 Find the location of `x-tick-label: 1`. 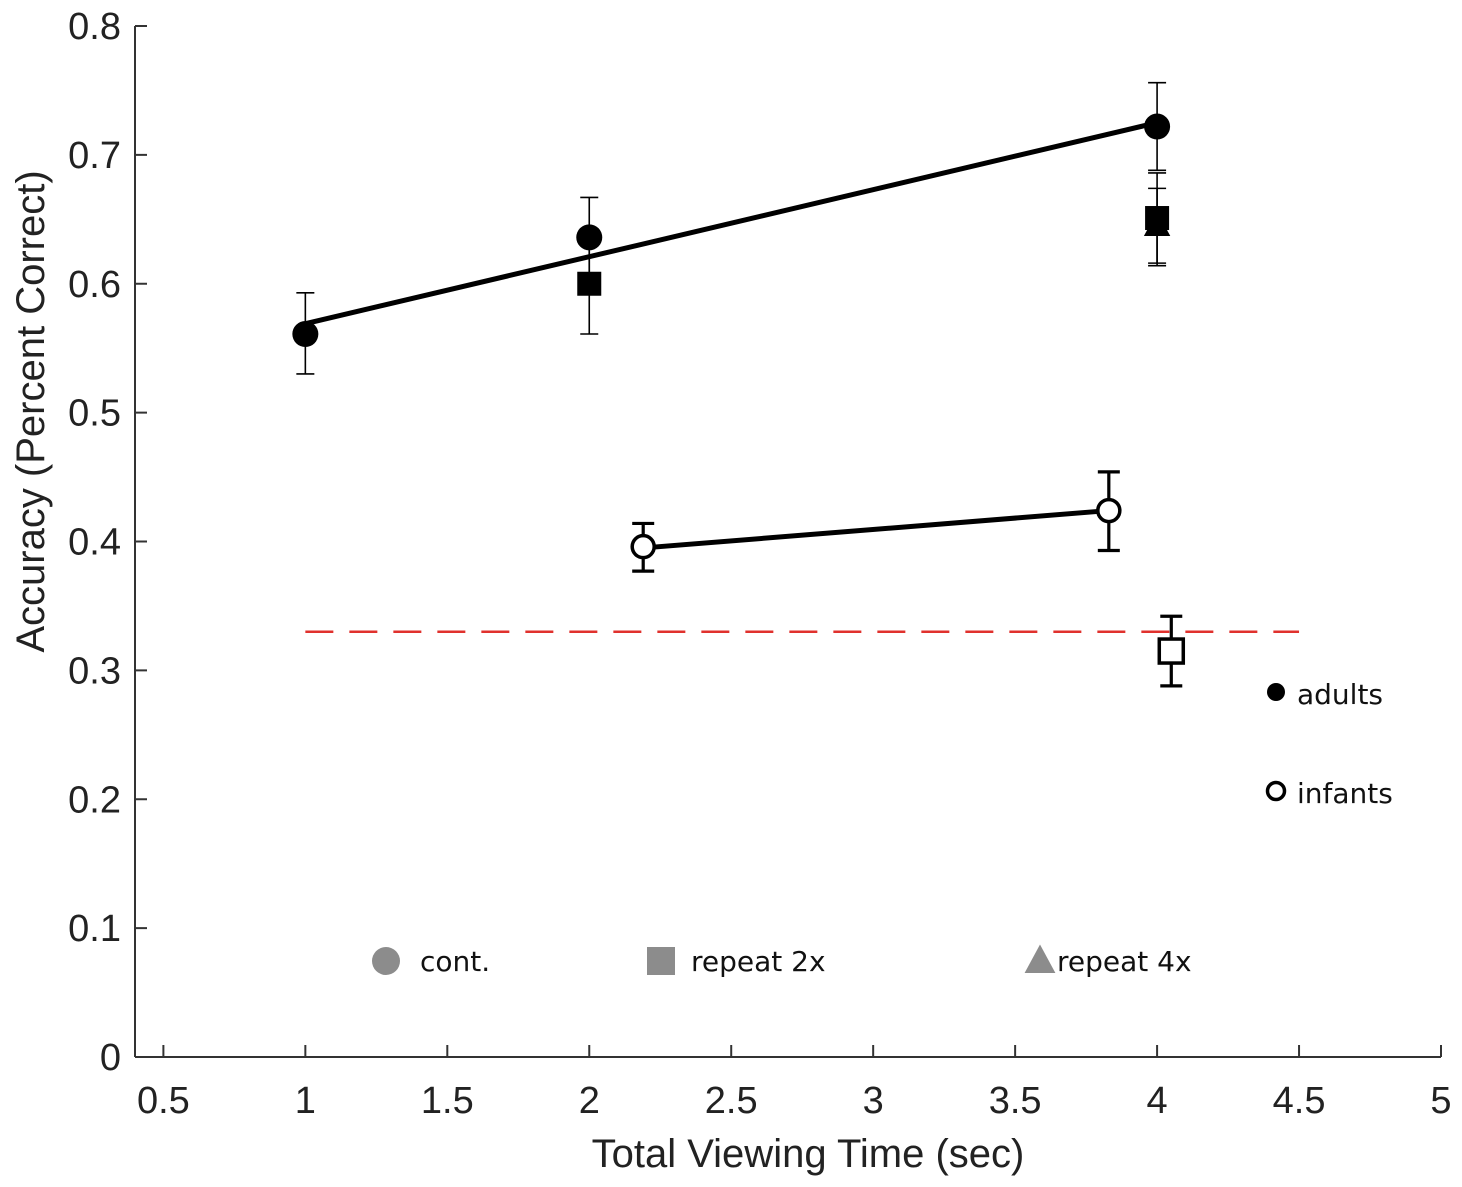

x-tick-label: 1 is located at coordinates (305, 1101).